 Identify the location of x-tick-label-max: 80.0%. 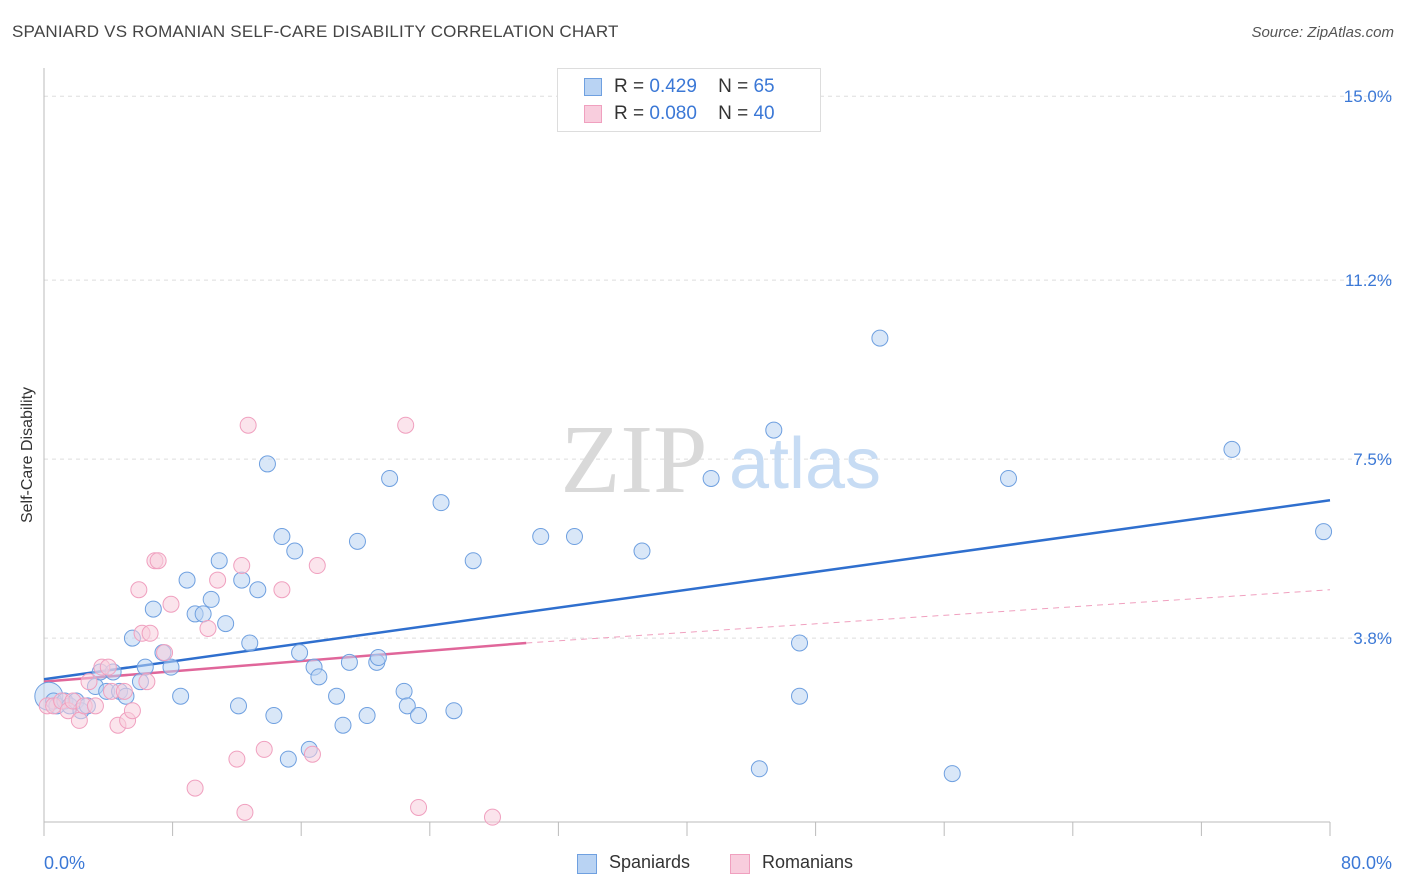
(1366, 863).